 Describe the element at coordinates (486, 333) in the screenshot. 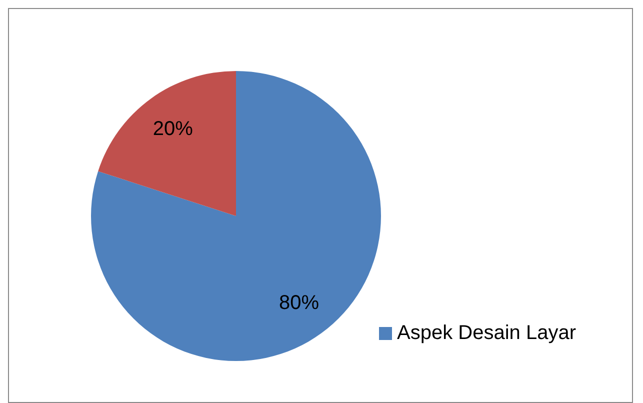

I see `legend-label: Aspek Desain Layar` at that location.